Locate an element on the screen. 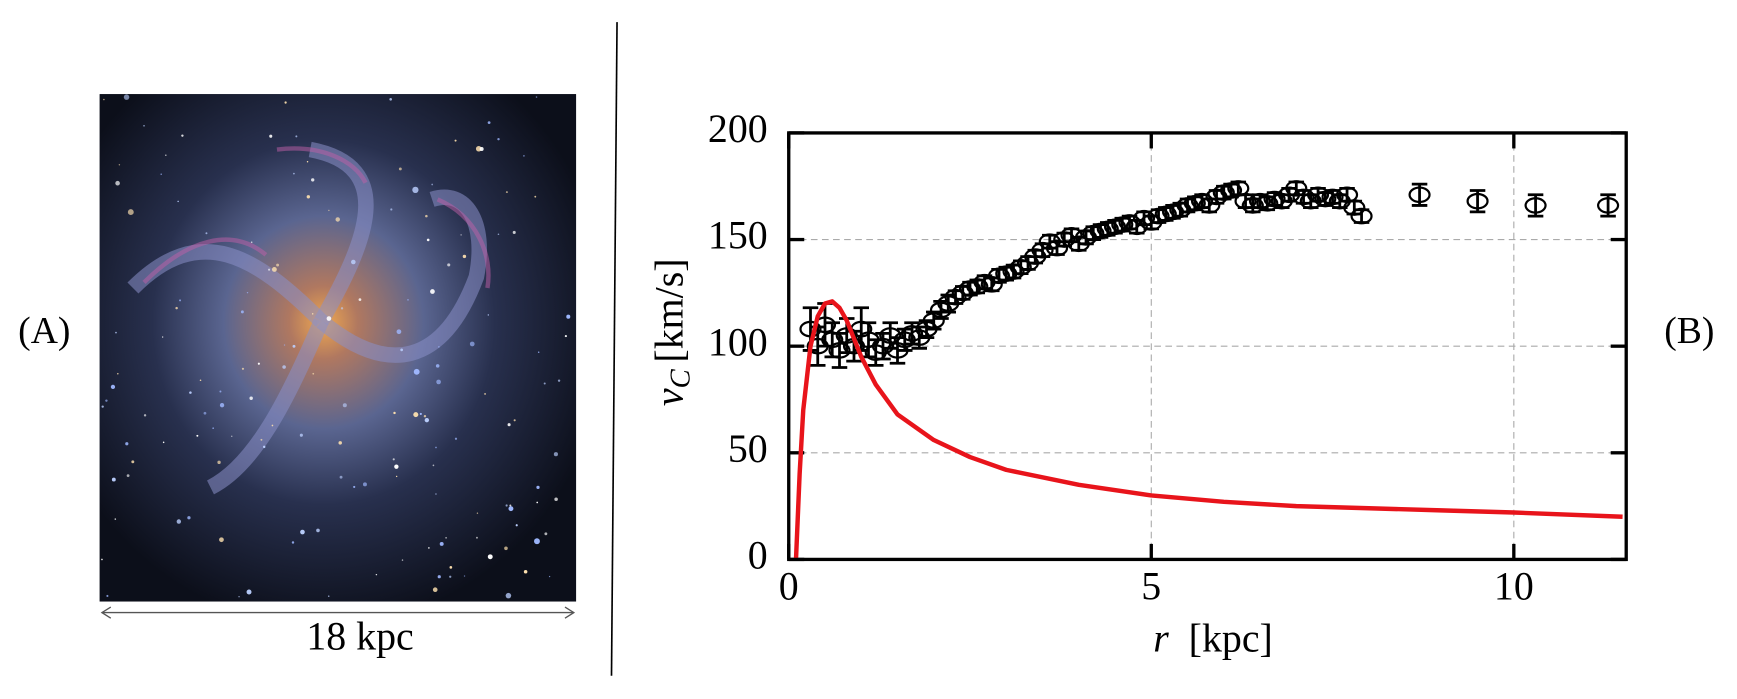  star-forming-regions is located at coordinates (316, 217).